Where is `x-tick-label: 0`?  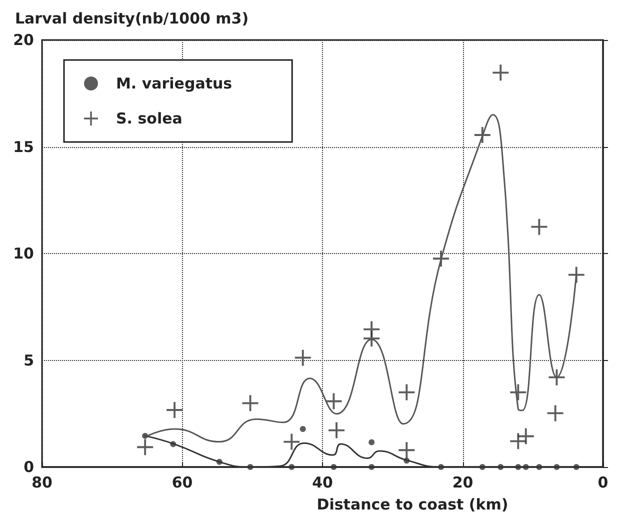 x-tick-label: 0 is located at coordinates (603, 483).